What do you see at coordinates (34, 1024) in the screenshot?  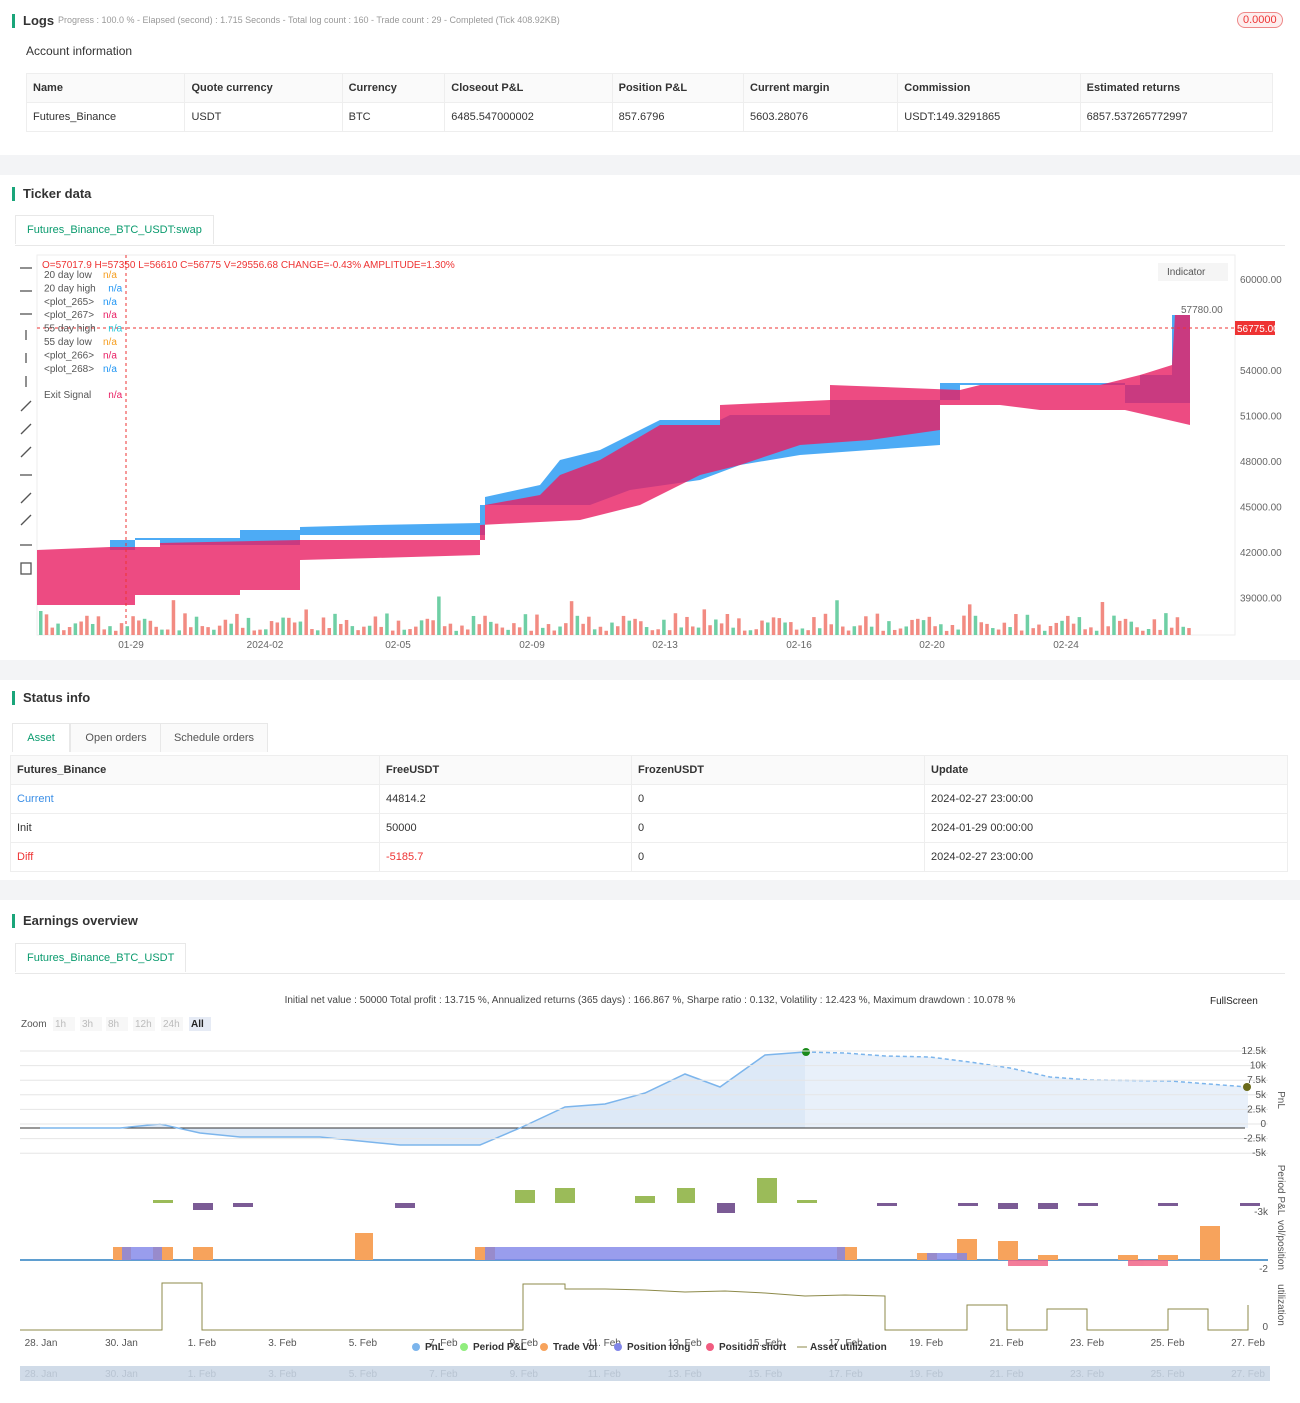 I see `zoom-label: Zoom` at bounding box center [34, 1024].